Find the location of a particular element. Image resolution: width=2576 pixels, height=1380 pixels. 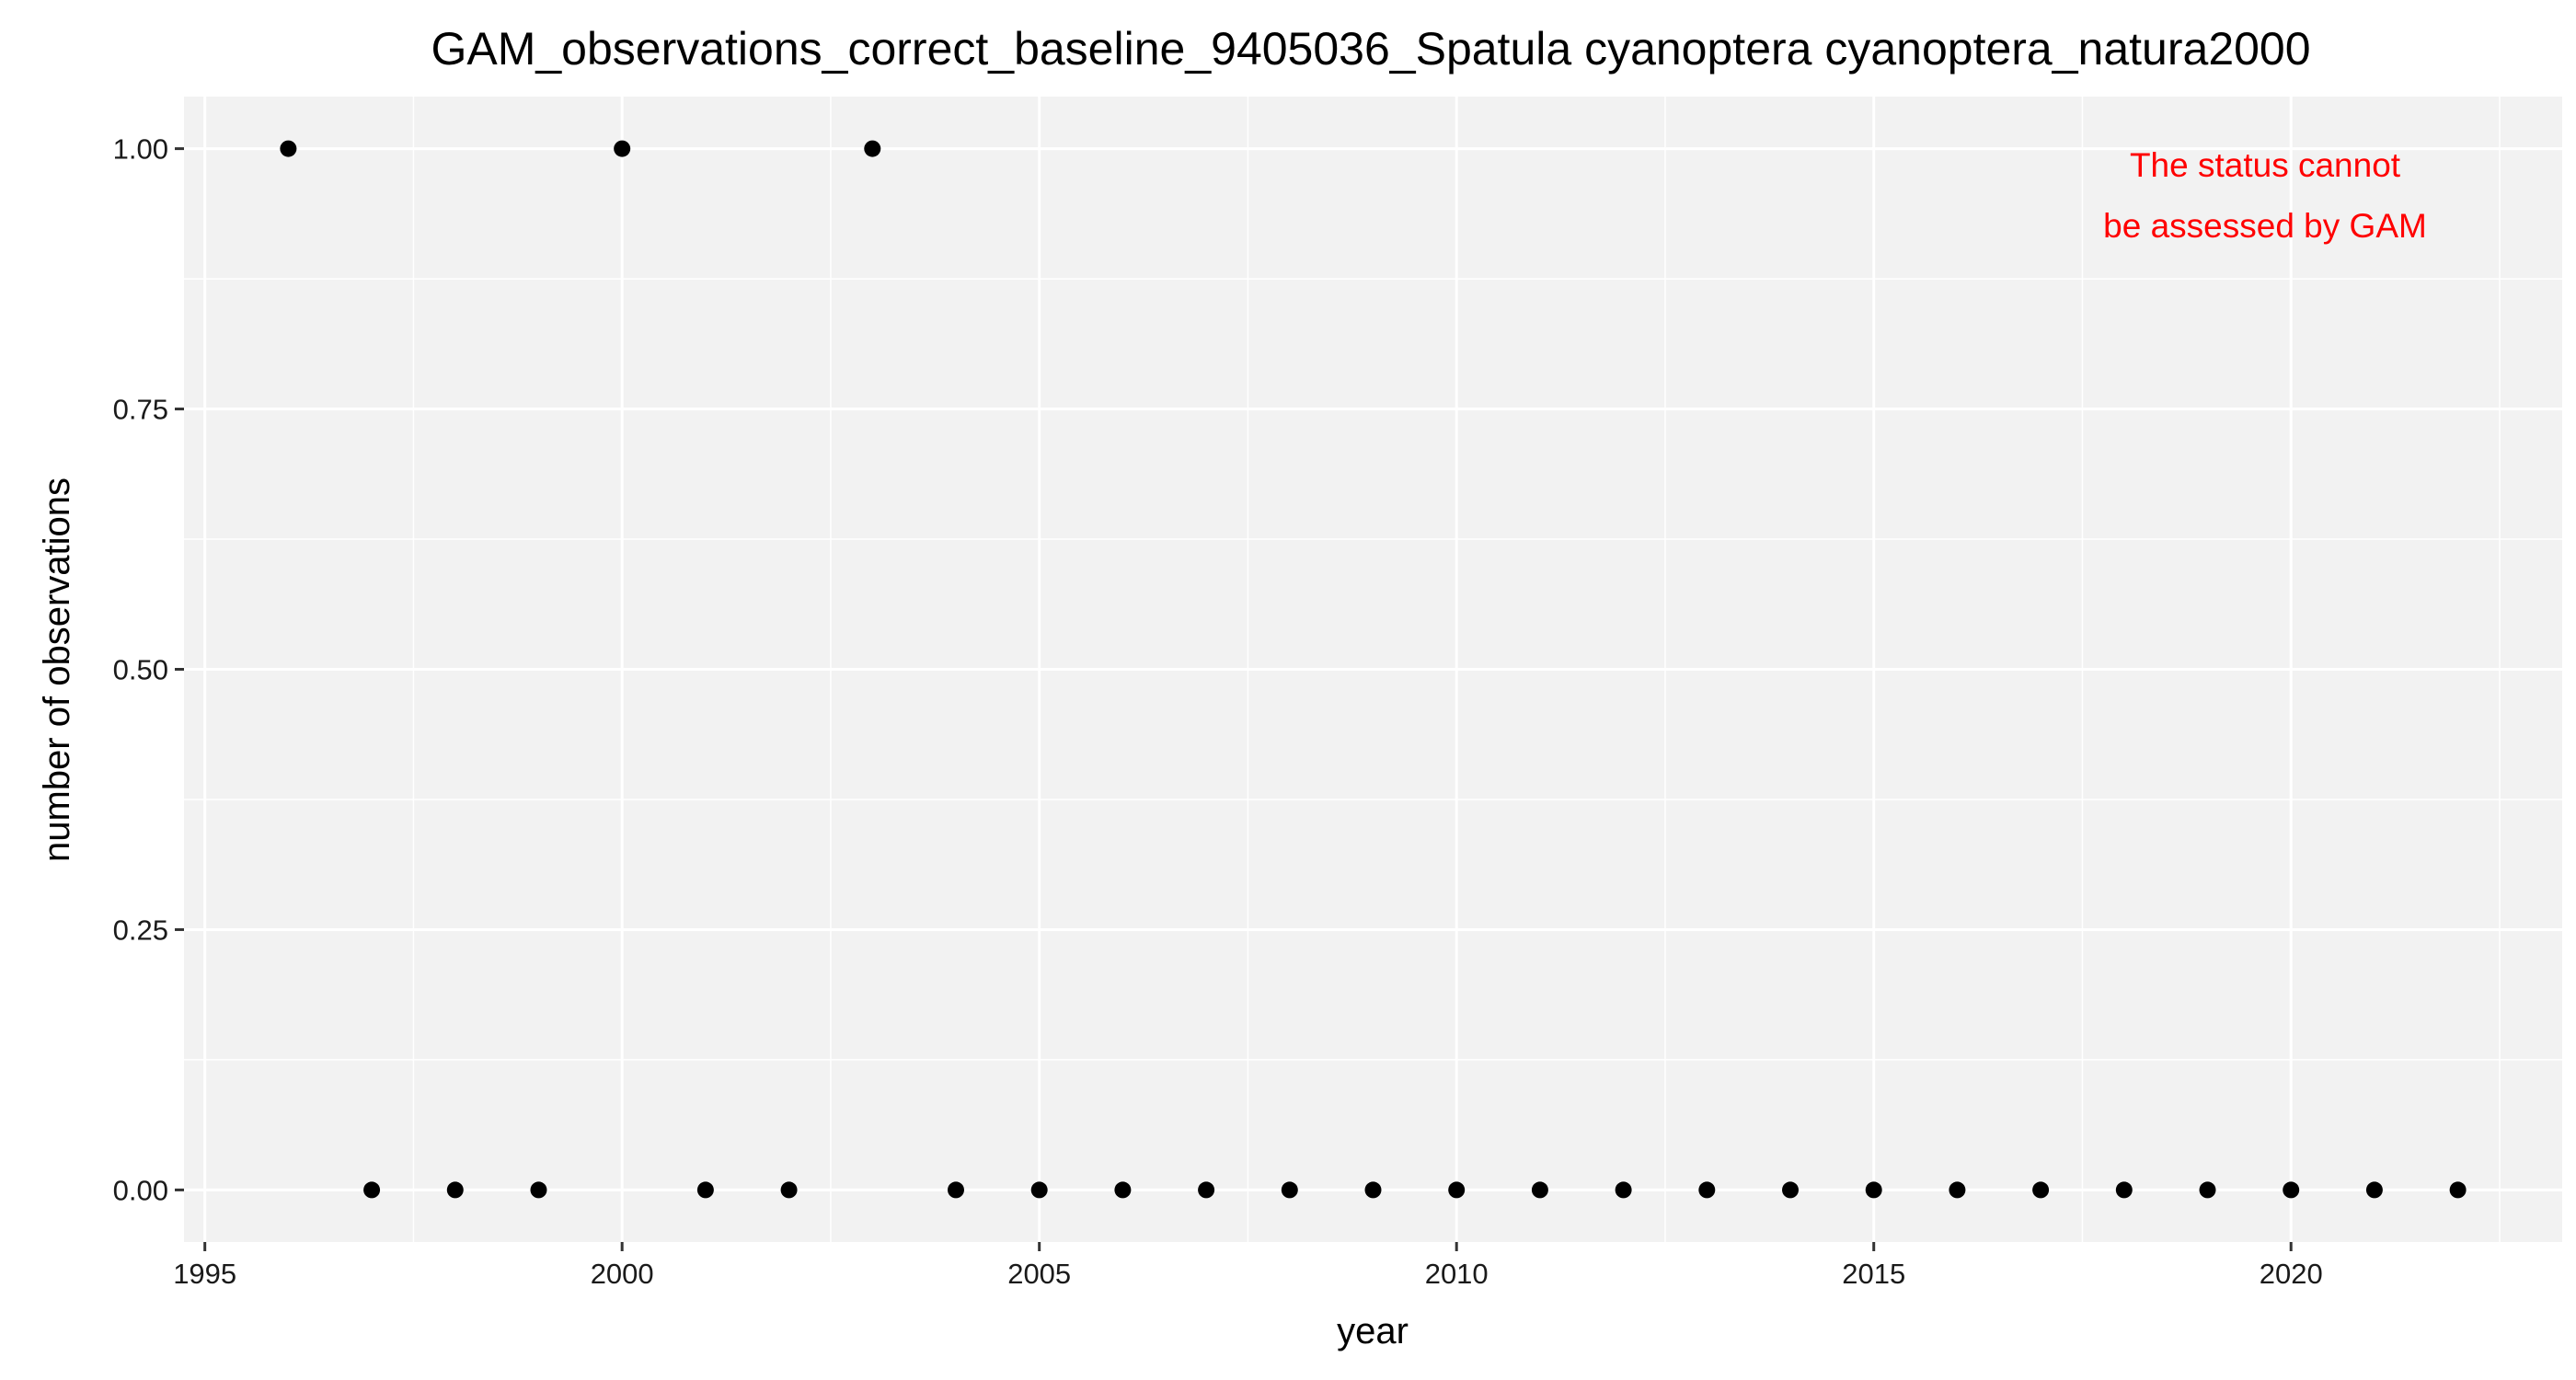

y-tick-label: 0.25 is located at coordinates (140, 930).